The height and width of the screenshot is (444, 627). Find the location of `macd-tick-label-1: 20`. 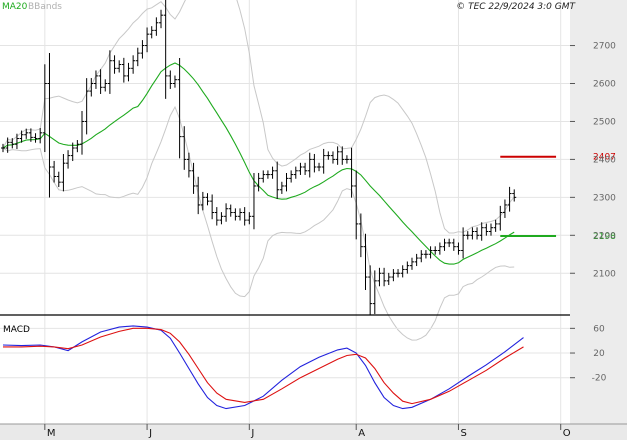

macd-tick-label-1: 20 is located at coordinates (599, 354).